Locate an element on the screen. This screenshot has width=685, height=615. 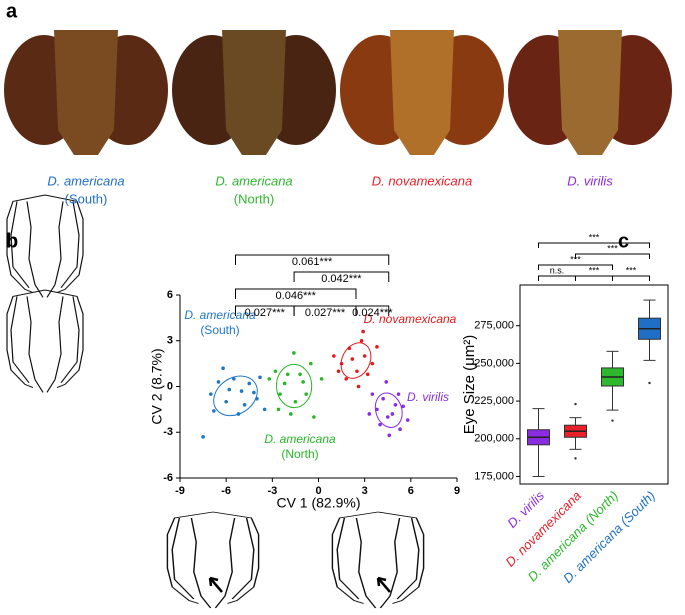
x-tick-label: 3 is located at coordinates (365, 491).